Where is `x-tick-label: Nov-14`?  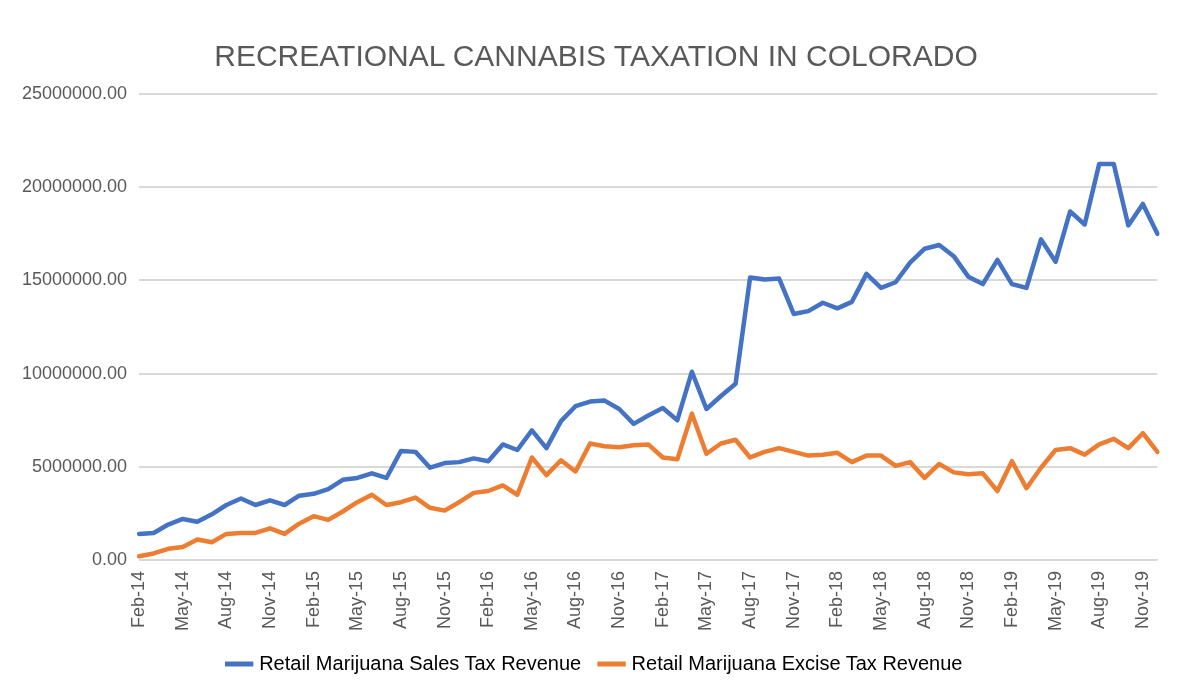
x-tick-label: Nov-14 is located at coordinates (269, 600).